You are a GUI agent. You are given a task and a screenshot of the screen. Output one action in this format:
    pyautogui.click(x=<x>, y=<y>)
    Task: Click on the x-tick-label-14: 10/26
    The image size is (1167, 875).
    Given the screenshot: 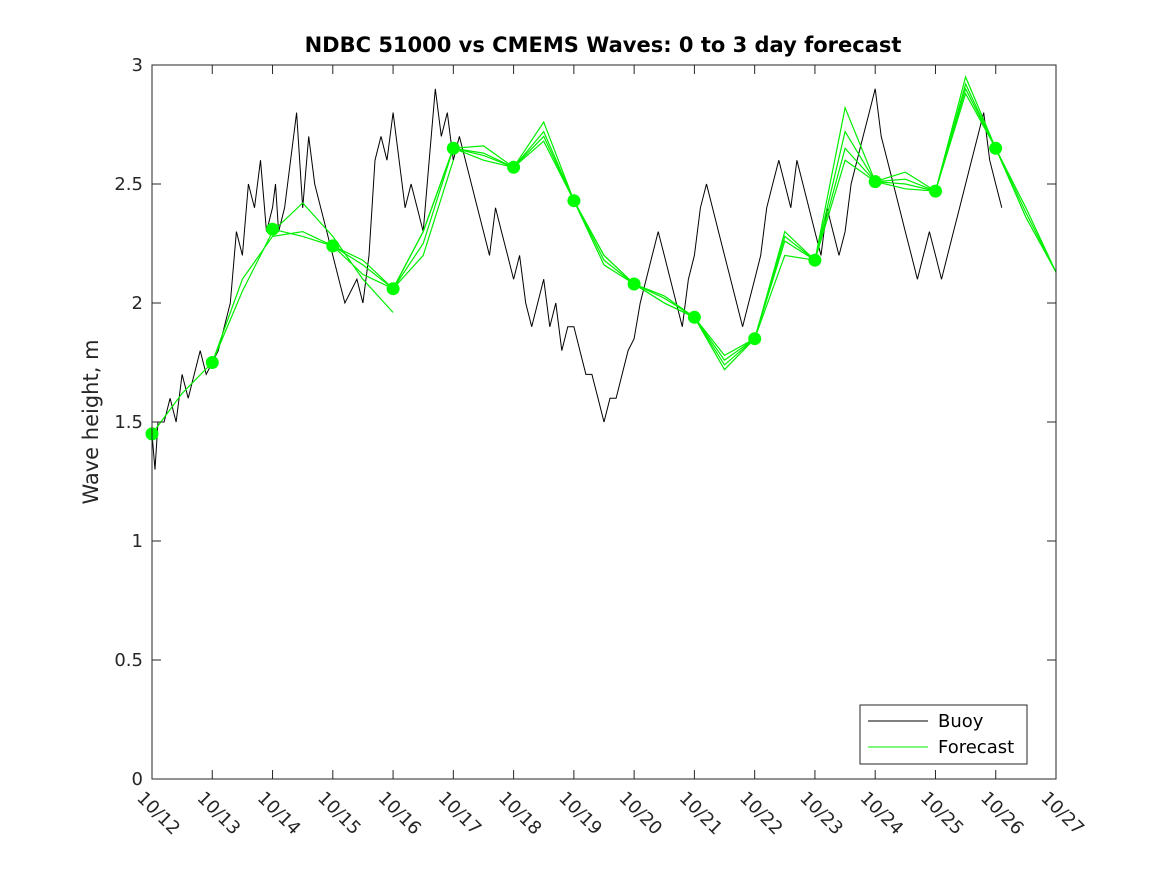 What is the action you would take?
    pyautogui.click(x=1002, y=814)
    